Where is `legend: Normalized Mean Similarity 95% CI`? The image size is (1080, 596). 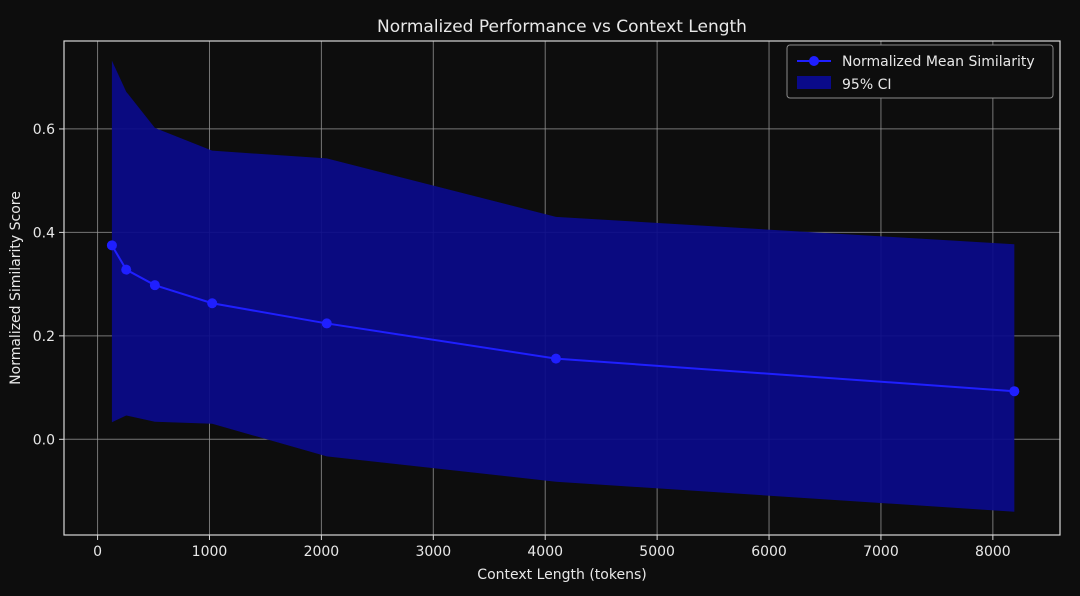
legend: Normalized Mean Similarity 95% CI is located at coordinates (920, 71).